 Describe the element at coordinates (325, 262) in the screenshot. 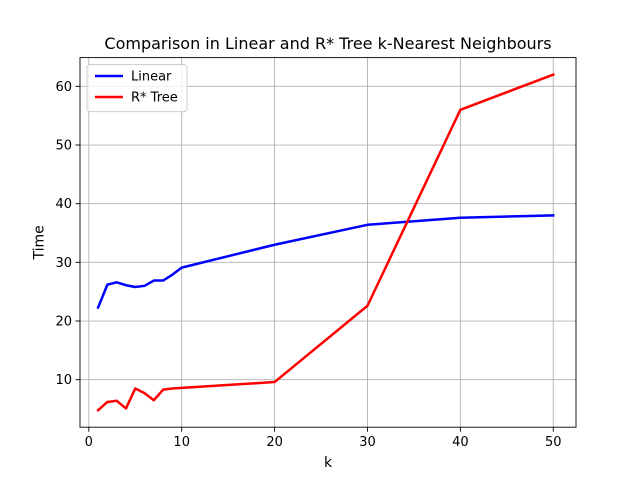

I see `series-line-linear` at that location.